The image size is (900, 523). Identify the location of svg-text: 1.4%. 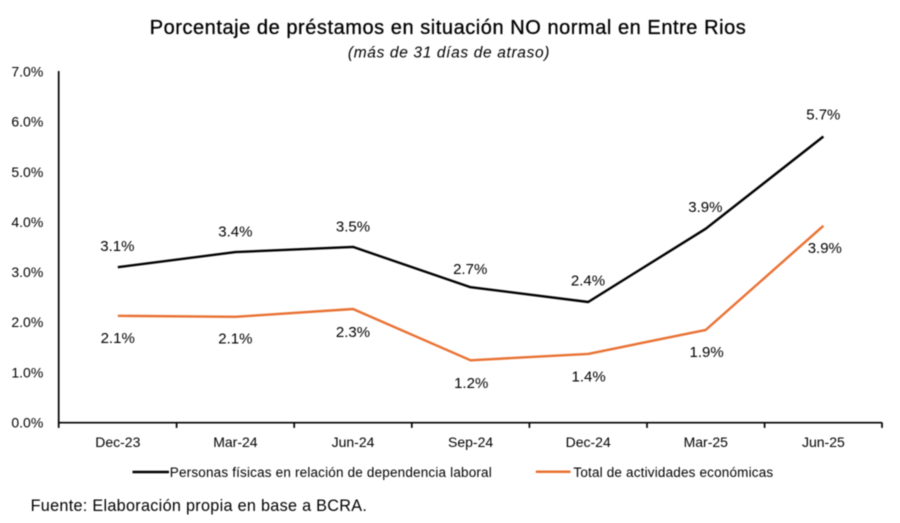
(588, 377).